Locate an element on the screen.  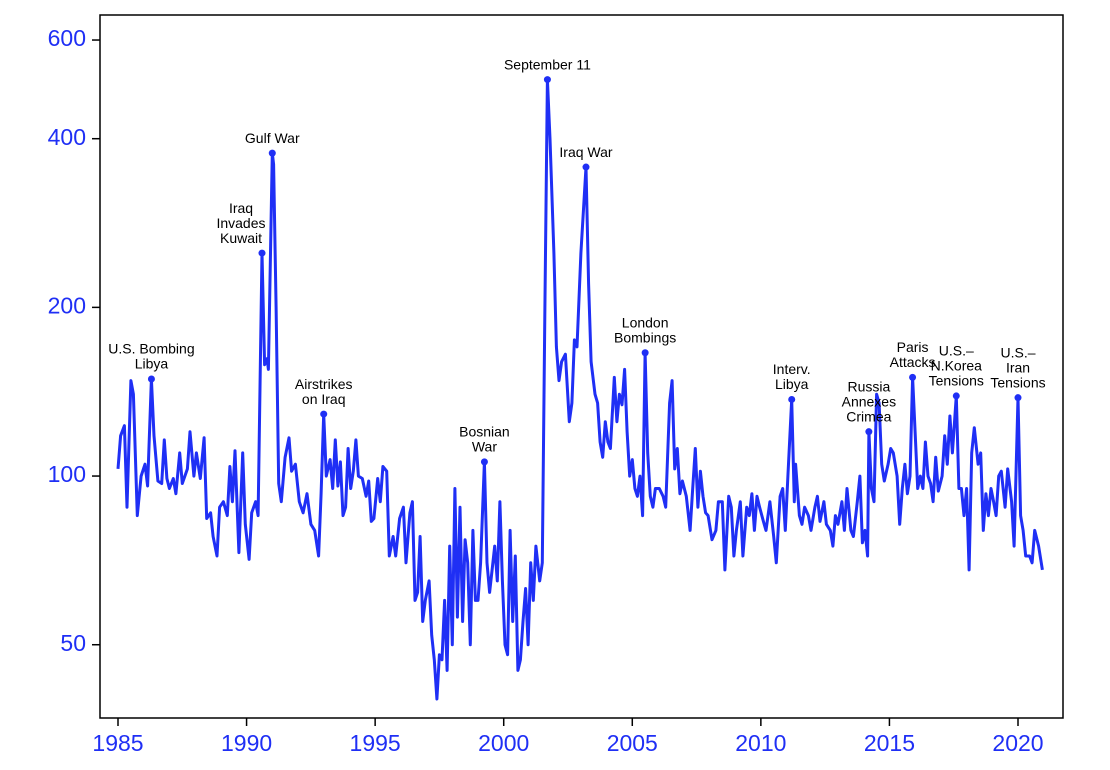
y-tick-label: 400 is located at coordinates (67, 137).